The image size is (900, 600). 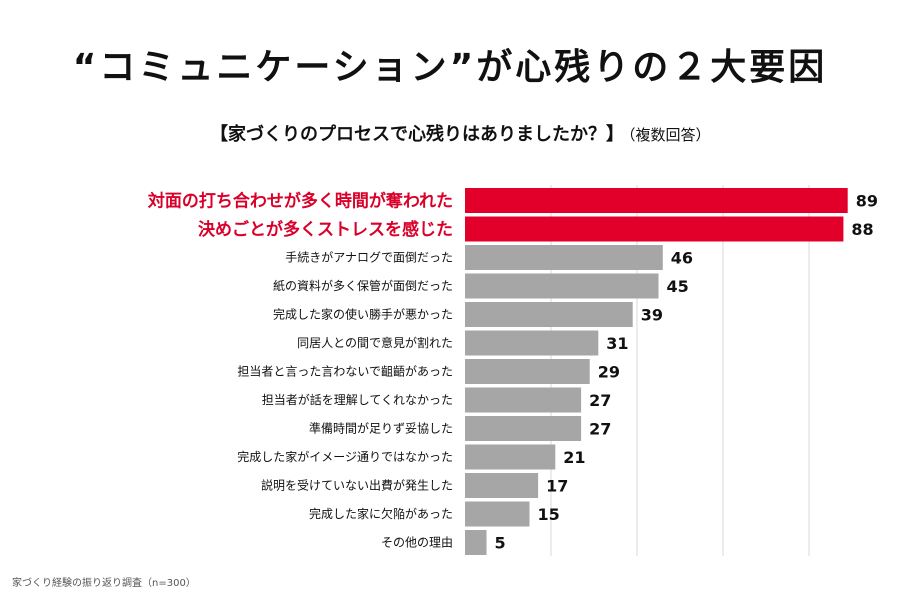 What do you see at coordinates (862, 229) in the screenshot?
I see `value-label: 88` at bounding box center [862, 229].